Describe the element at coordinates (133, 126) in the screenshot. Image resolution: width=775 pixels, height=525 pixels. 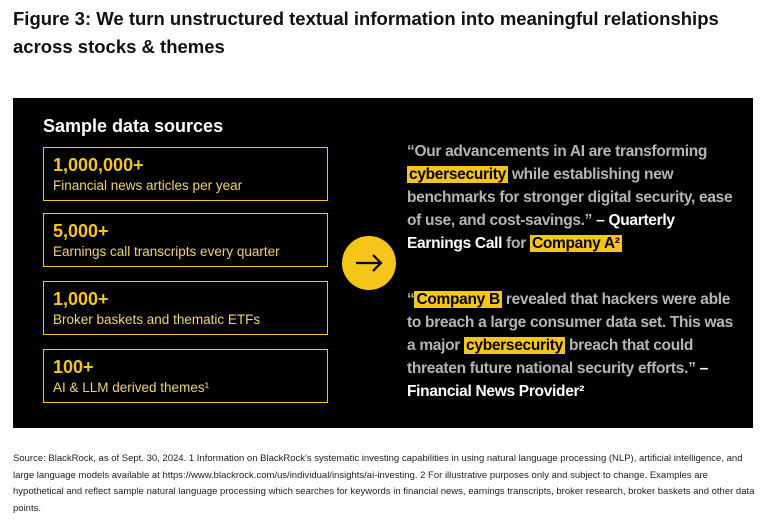
I see `panel-heading: Sample data sources` at that location.